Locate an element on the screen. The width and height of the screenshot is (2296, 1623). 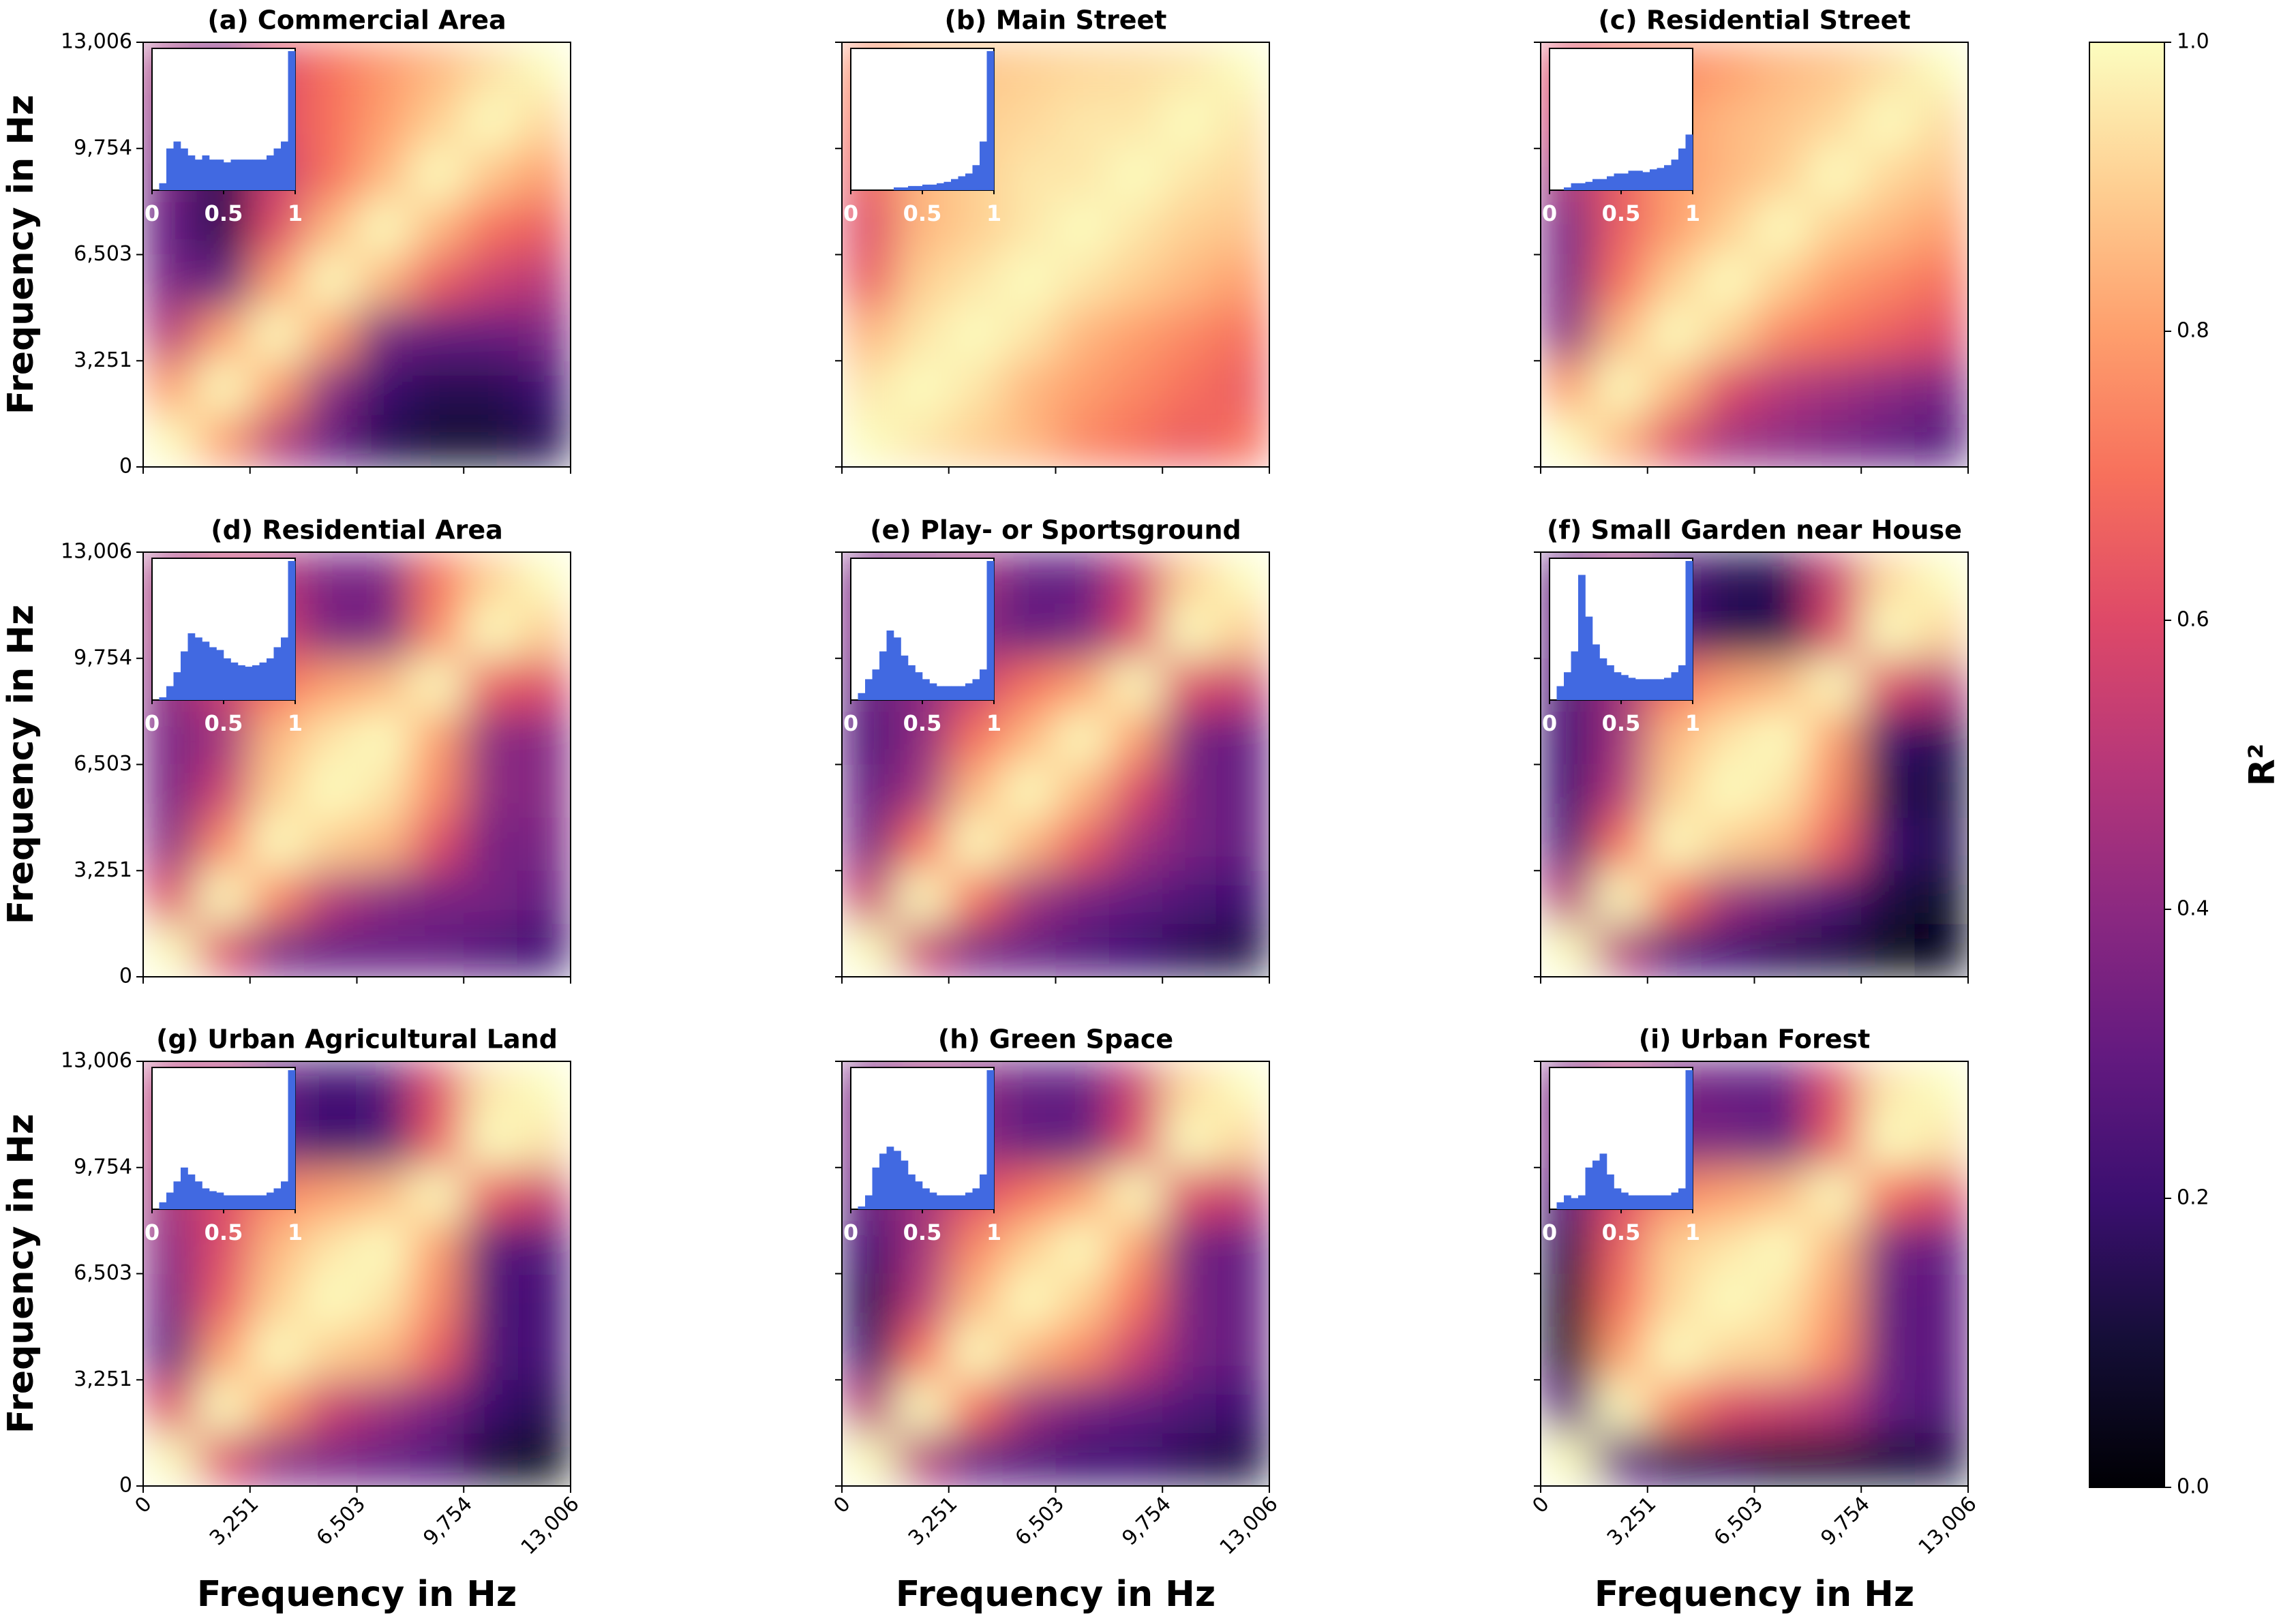
y-tick-label: 6,503 is located at coordinates (103, 1273).